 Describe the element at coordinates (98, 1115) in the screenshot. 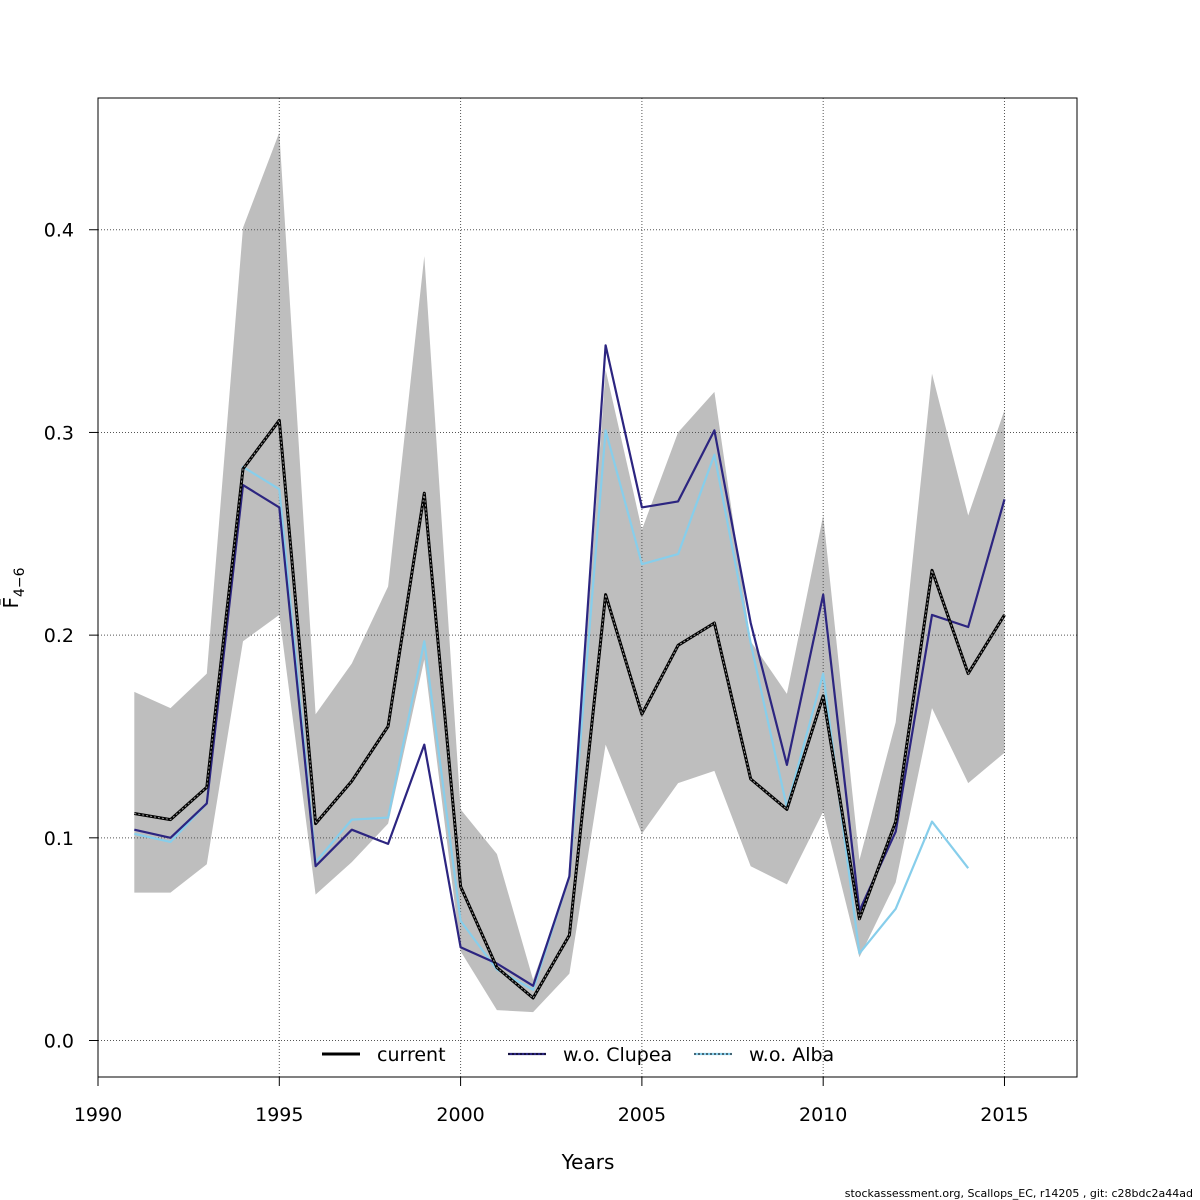

I see `x-tick-label-1990: 1990` at that location.